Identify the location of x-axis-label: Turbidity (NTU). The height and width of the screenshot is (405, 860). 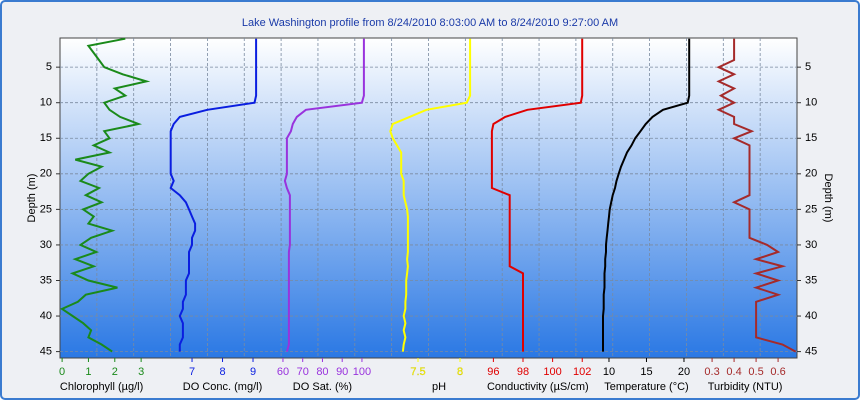
(745, 387).